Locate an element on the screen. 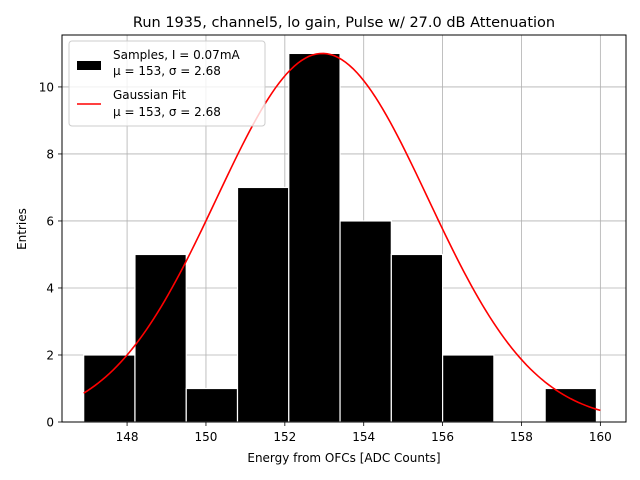 This screenshot has height=480, width=640. y-tick-label: 4 is located at coordinates (50, 288).